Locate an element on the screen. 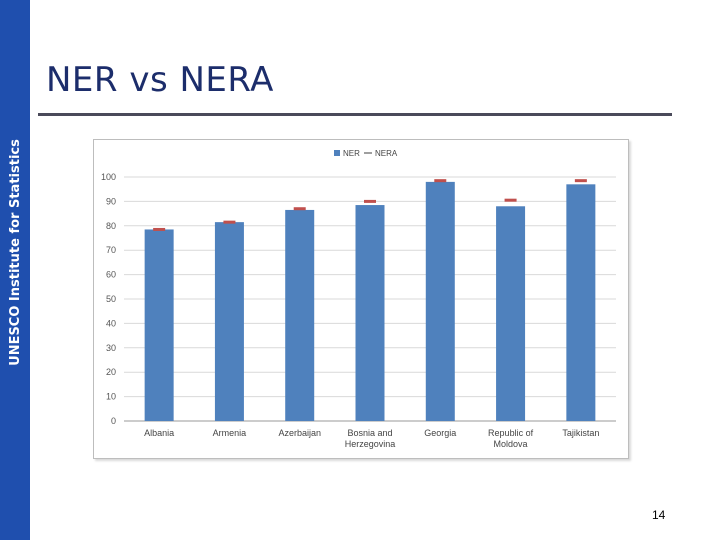 The width and height of the screenshot is (720, 540). x-tick-label: Tajikistan is located at coordinates (580, 433).